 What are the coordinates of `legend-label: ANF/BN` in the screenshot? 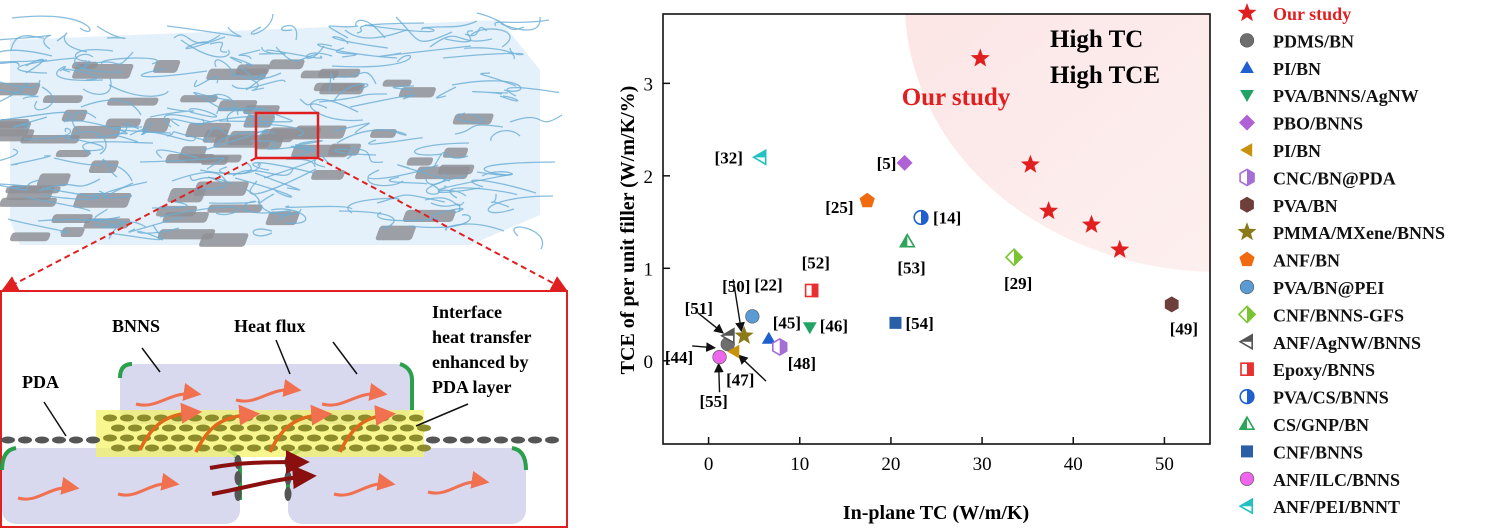 It's located at (1306, 261).